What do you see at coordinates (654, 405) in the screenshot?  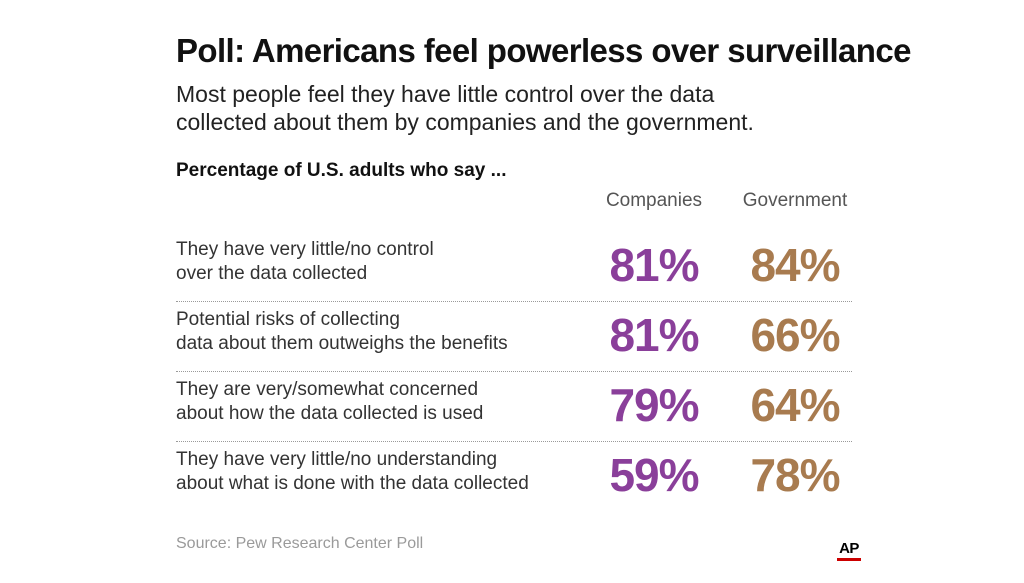 I see `companies-value: 79%` at bounding box center [654, 405].